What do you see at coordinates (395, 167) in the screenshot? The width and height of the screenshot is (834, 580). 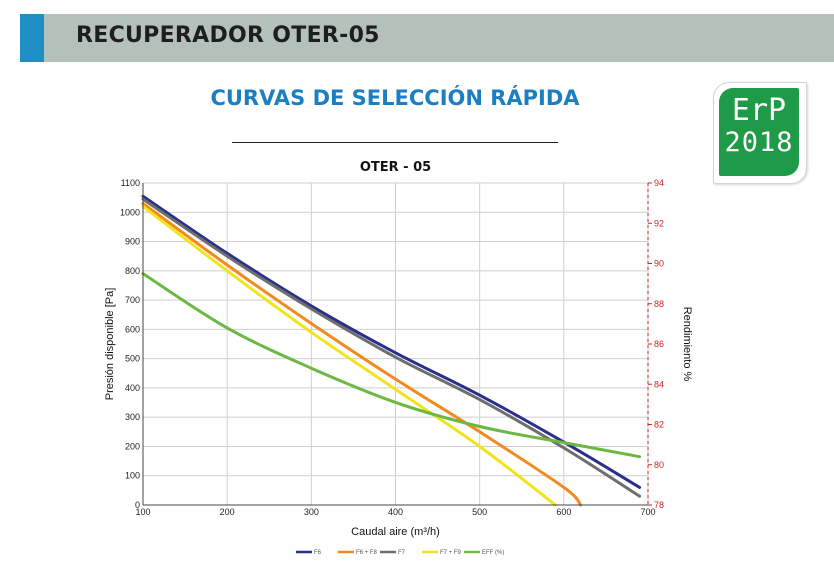 I see `chart-title: OTER - 05` at bounding box center [395, 167].